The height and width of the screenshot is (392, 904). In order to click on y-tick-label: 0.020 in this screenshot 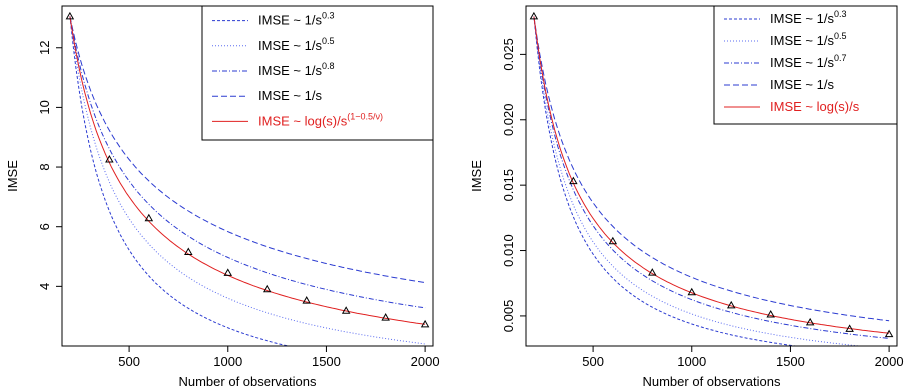, I will do `click(508, 119)`.